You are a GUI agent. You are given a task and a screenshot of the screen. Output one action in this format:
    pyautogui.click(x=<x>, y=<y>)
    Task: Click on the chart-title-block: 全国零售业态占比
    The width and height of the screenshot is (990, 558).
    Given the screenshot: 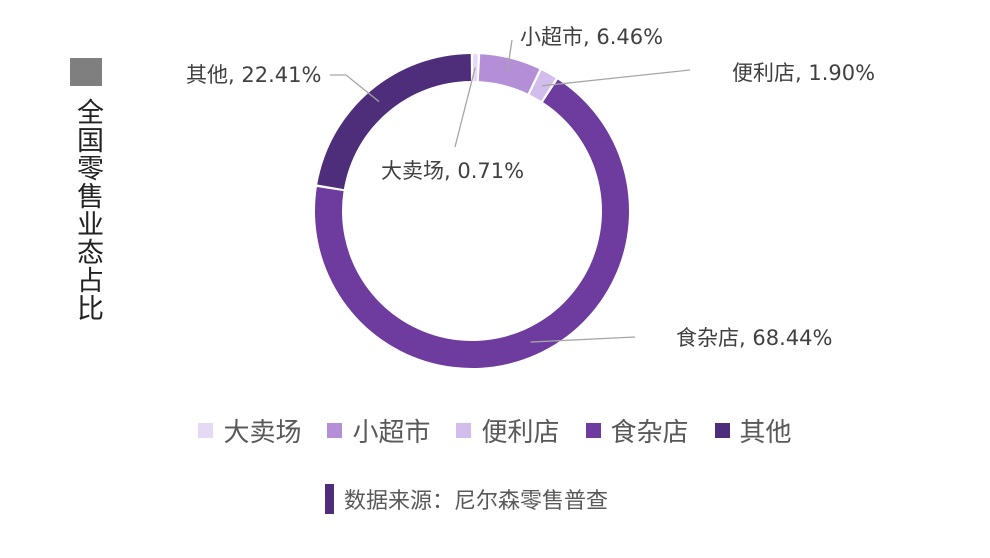 What is the action you would take?
    pyautogui.click(x=86, y=190)
    